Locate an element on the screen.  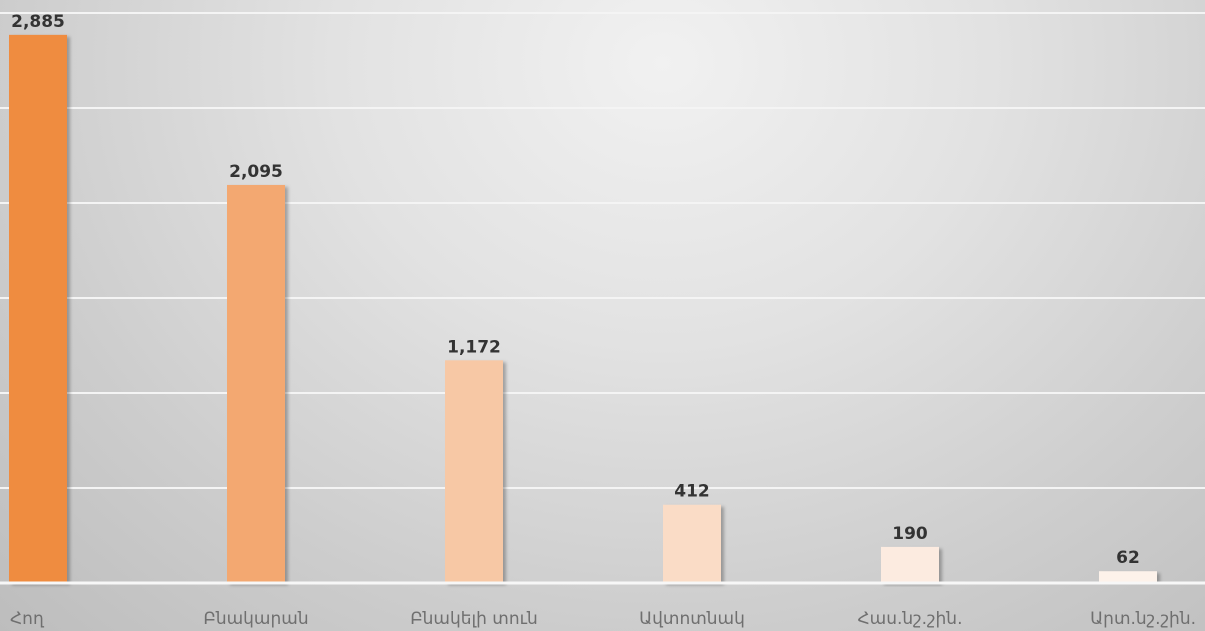
x-tick-label: Բնակելի տուն is located at coordinates (474, 619).